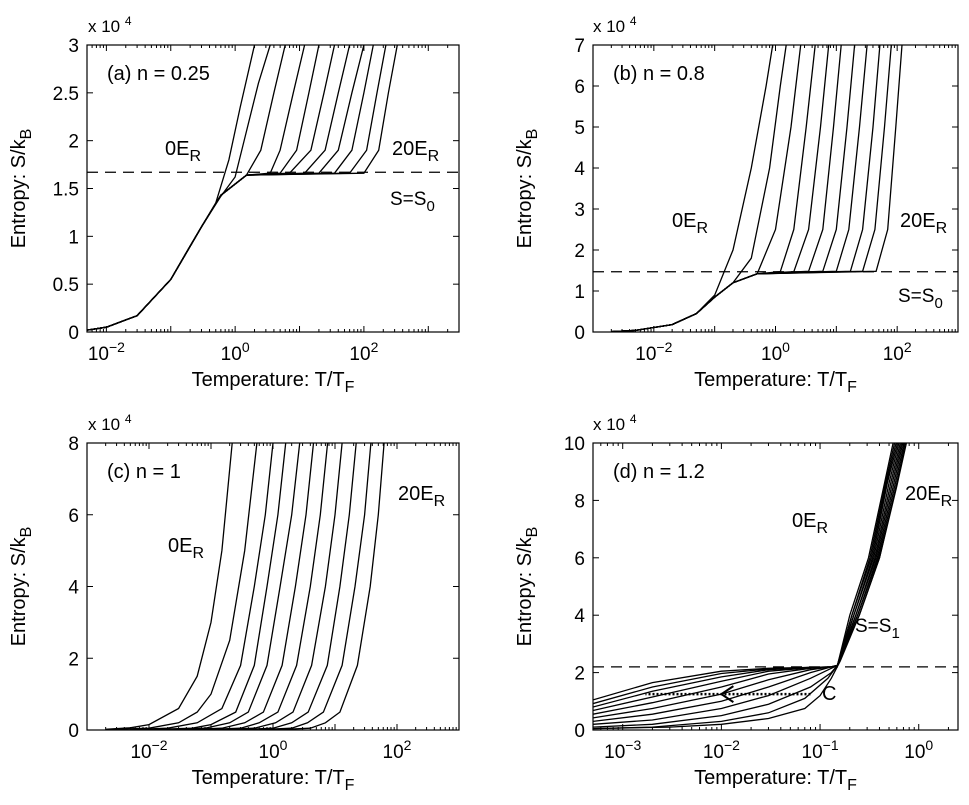  I want to click on y-tick-label: 10, so click(574, 444).